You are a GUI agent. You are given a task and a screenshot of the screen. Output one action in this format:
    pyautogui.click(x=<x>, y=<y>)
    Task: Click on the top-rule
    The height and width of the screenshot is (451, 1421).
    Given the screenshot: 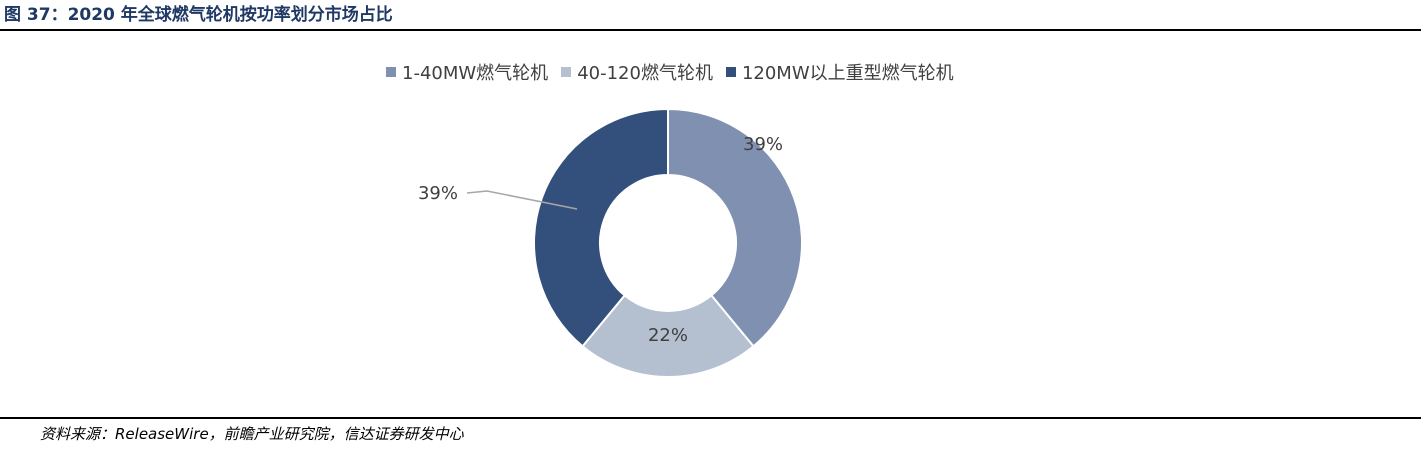 What is the action you would take?
    pyautogui.click(x=710, y=30)
    